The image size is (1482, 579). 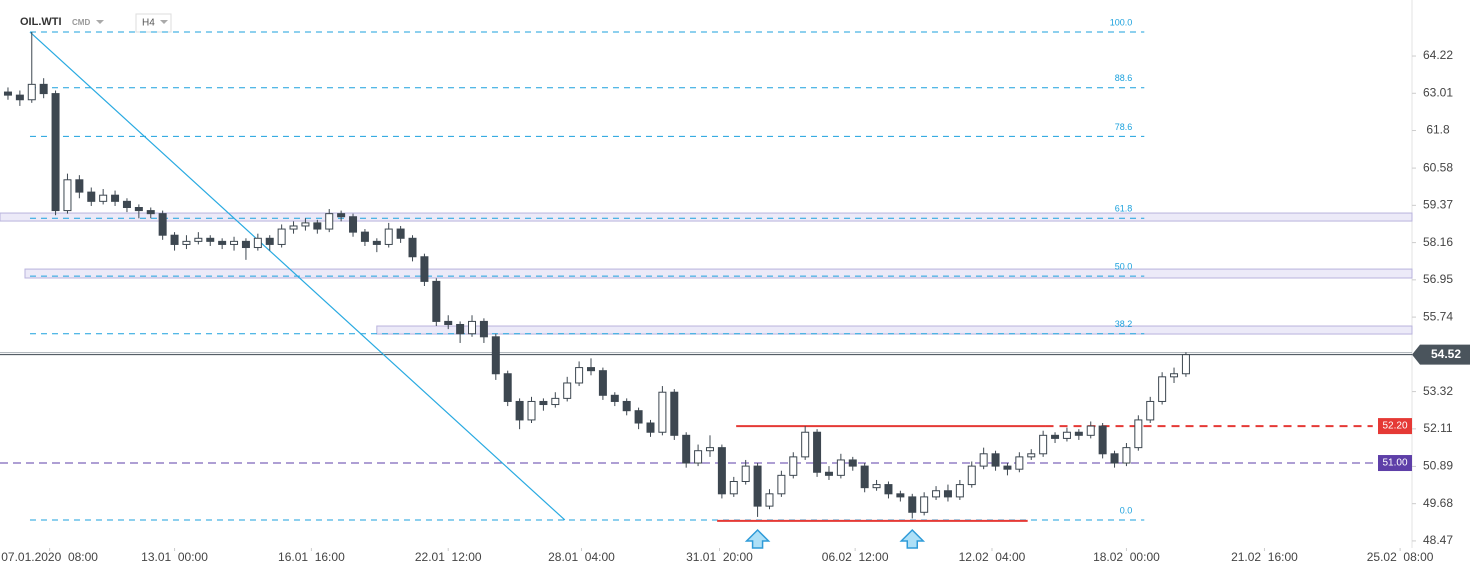 I want to click on x-tick-label: 22.01 12:00, so click(x=448, y=557).